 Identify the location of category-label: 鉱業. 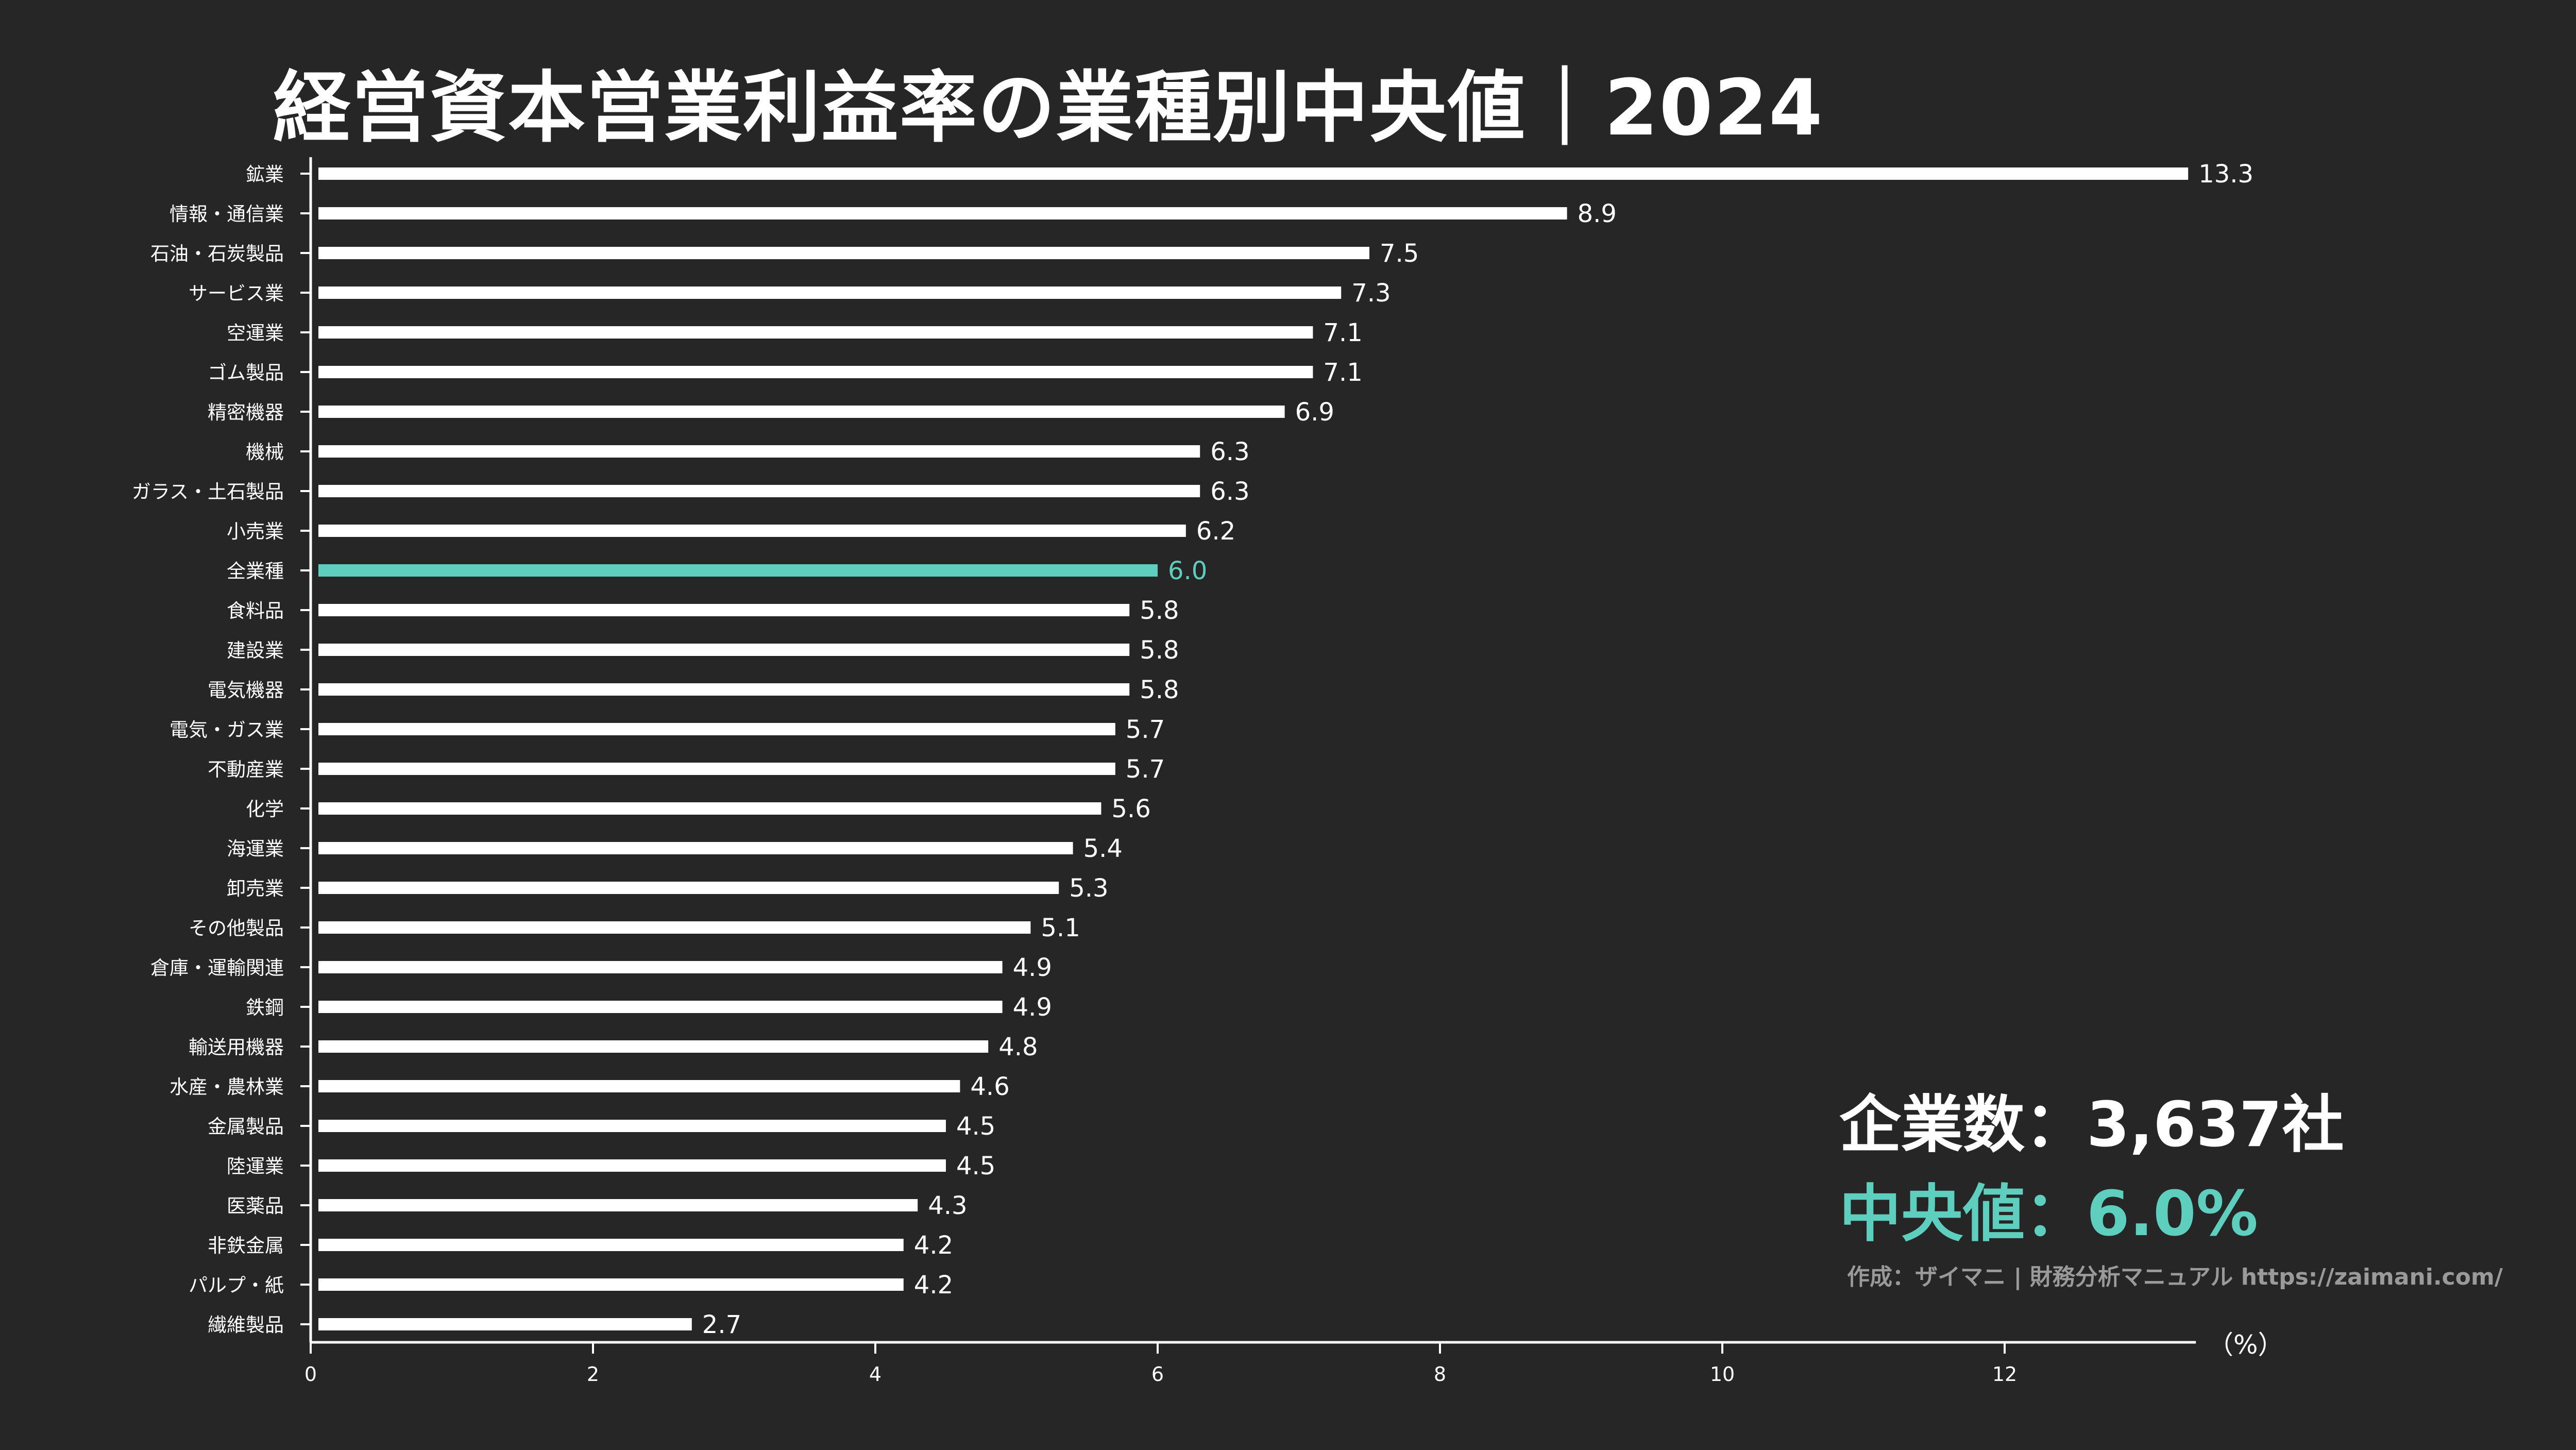
(265, 174).